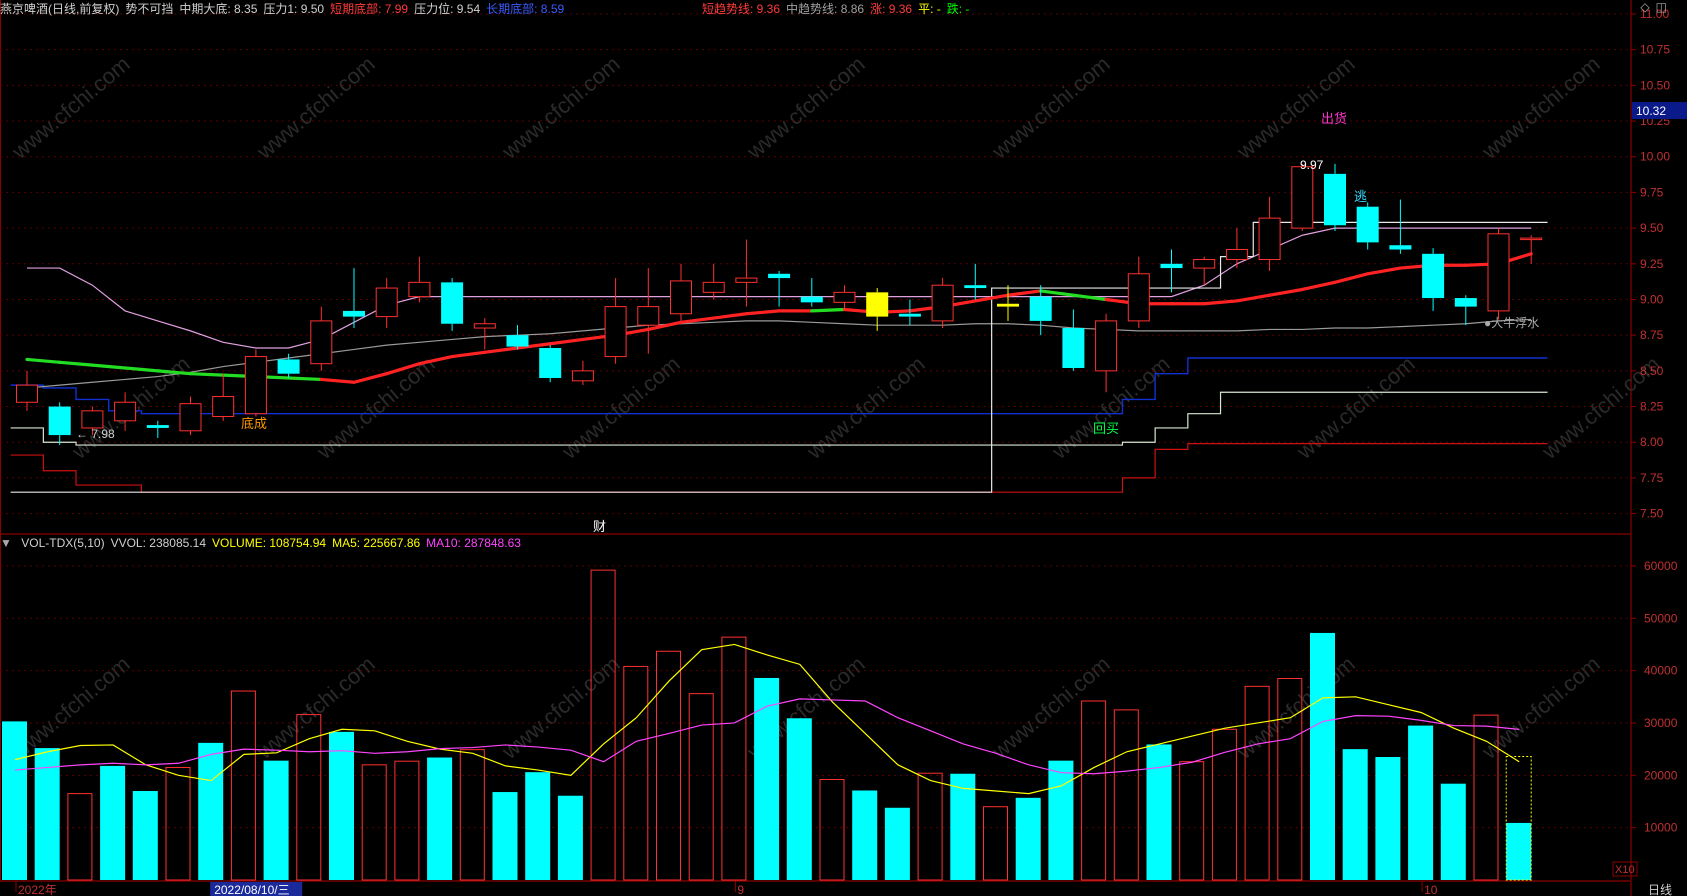  I want to click on price-tick-label: 10.50, so click(1655, 85).